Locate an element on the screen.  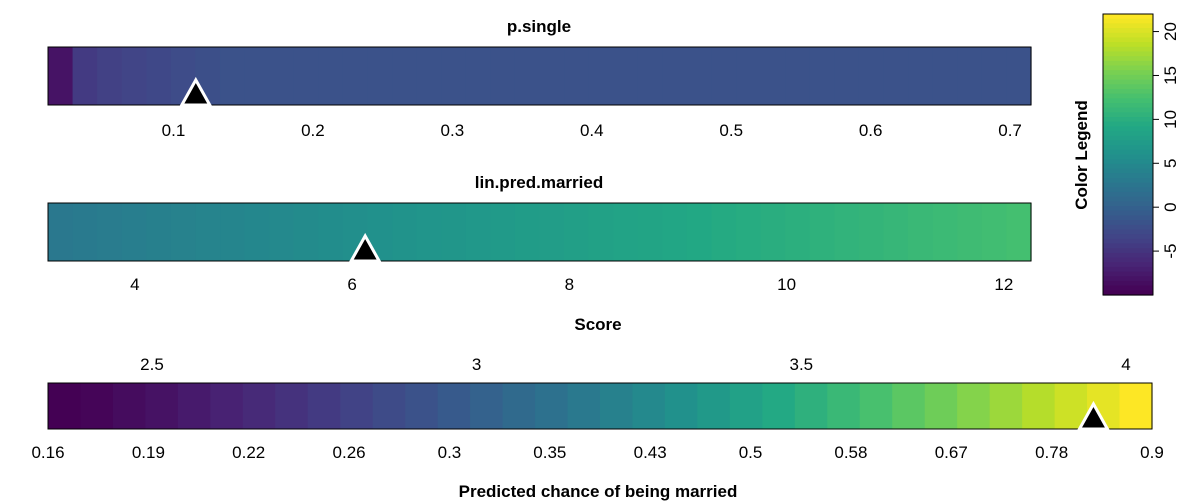
p-single-bar-frame is located at coordinates (539, 76).